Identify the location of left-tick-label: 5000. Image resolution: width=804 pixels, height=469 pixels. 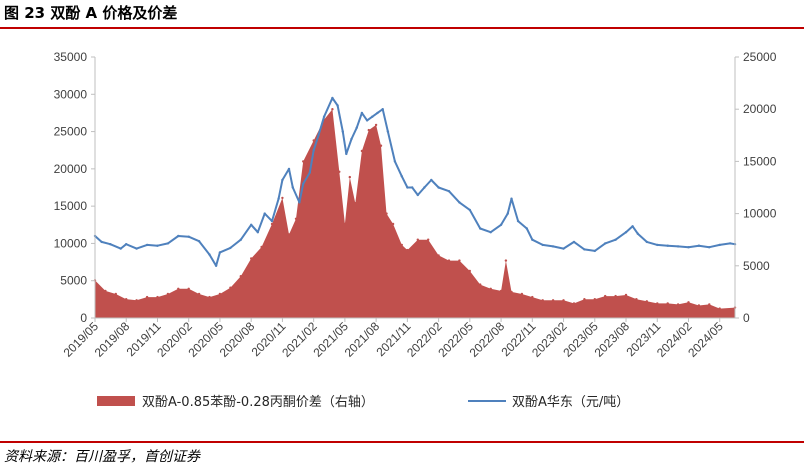
(73, 281).